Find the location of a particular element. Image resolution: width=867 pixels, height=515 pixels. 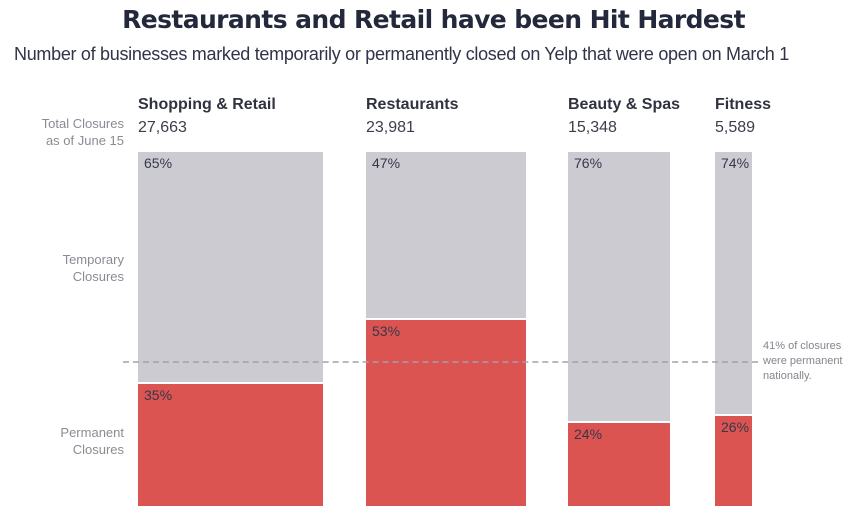

column-restaurants: Restaurants 23,981 47% 53% is located at coordinates (446, 301).